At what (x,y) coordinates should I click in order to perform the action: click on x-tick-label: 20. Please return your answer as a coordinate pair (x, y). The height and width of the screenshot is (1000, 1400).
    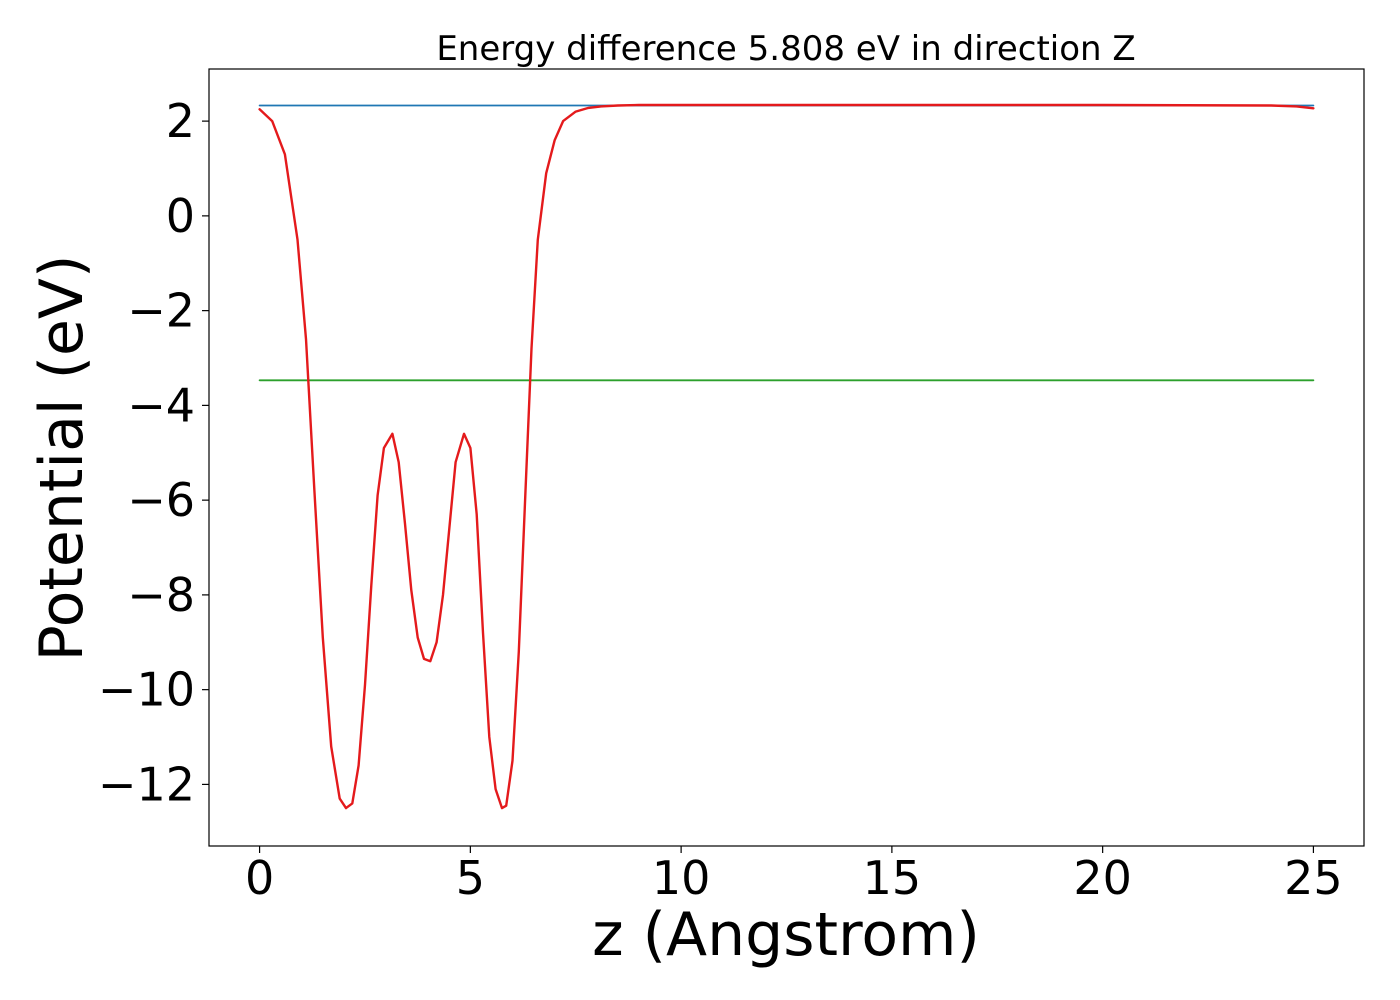
    Looking at the image, I should click on (1102, 878).